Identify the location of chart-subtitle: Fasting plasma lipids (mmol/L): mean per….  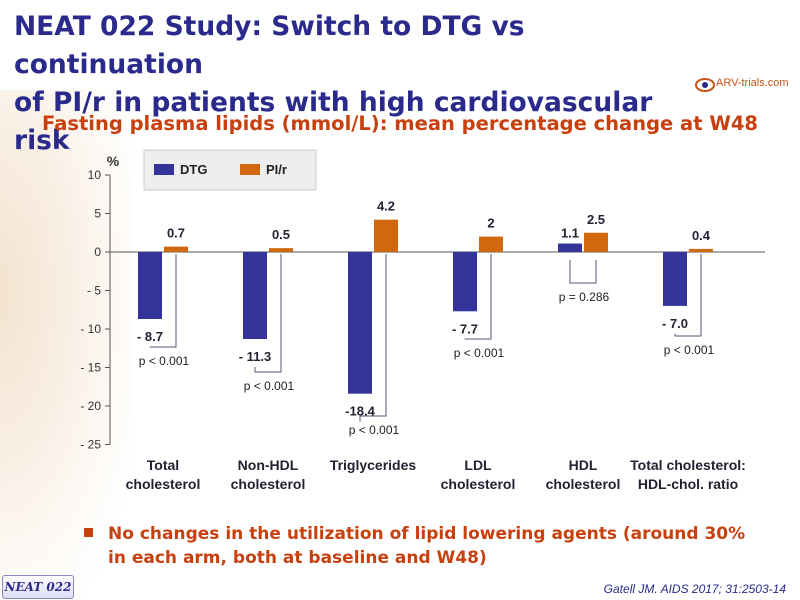
(400, 123).